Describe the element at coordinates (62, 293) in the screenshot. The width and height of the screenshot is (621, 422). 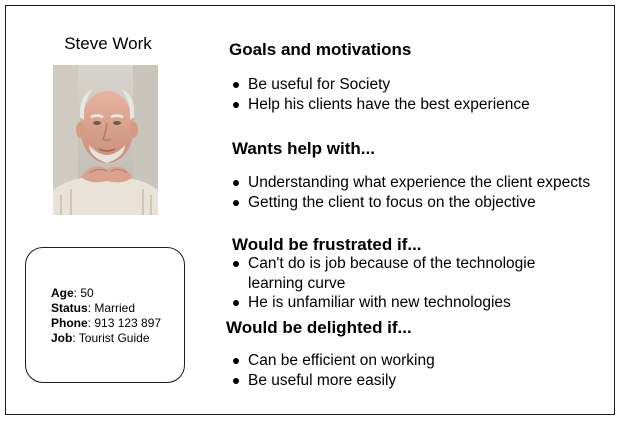
I see `age-label: Age` at that location.